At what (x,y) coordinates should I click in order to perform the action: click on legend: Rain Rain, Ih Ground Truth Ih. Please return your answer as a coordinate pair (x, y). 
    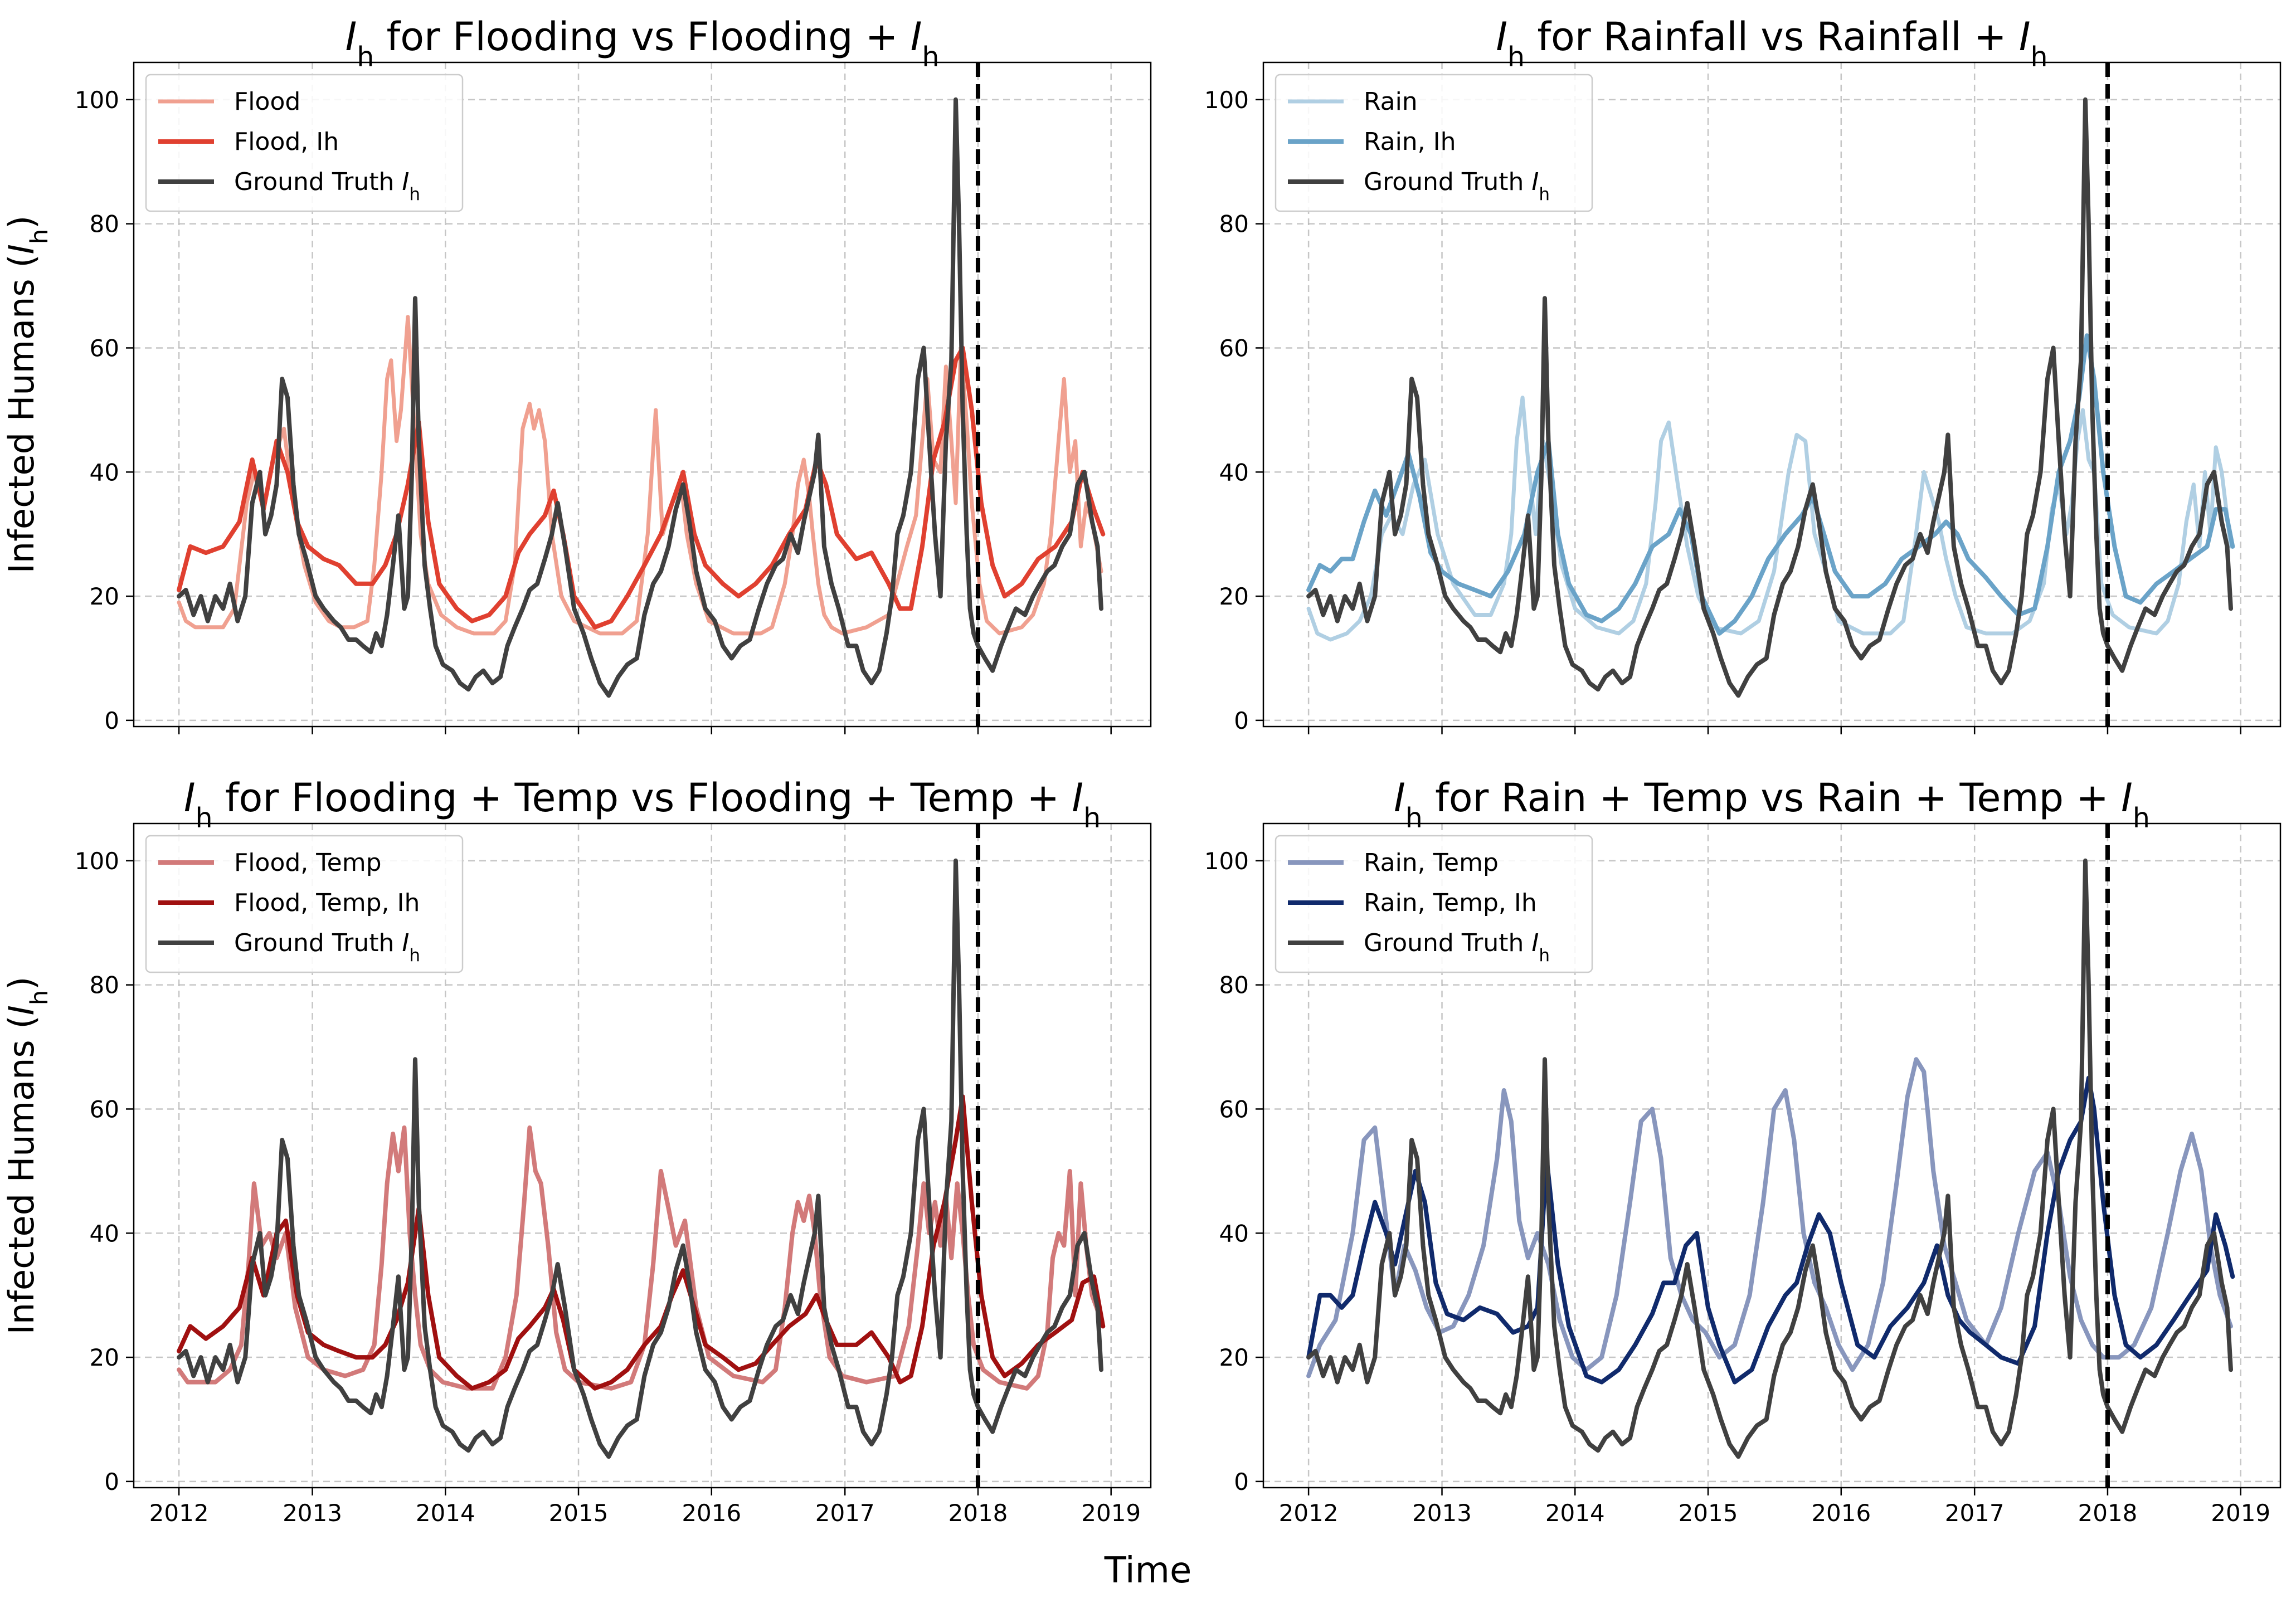
    Looking at the image, I should click on (1434, 143).